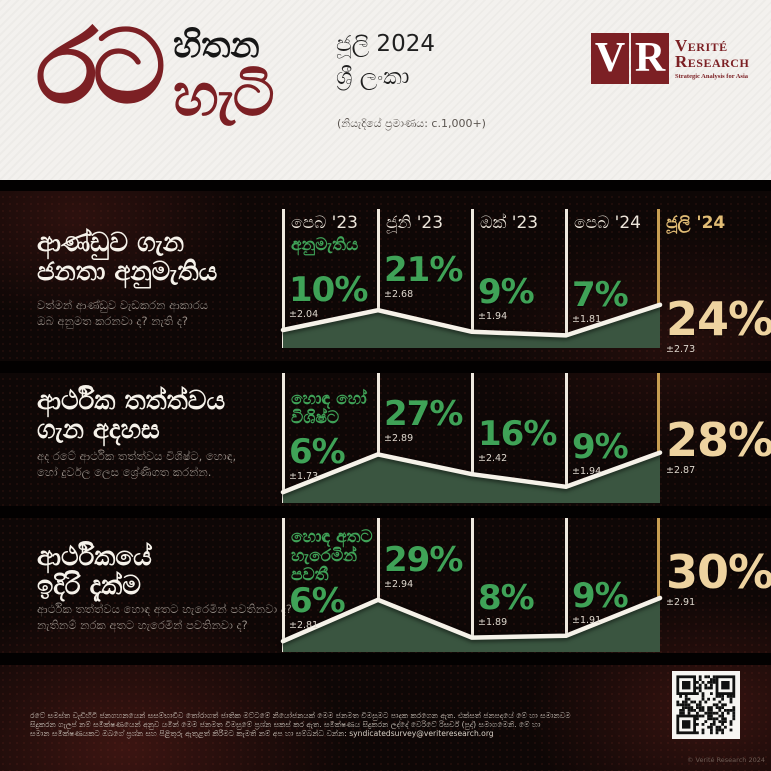 Image resolution: width=771 pixels, height=771 pixels. What do you see at coordinates (712, 61) in the screenshot?
I see `vr-logo-name-2: Research` at bounding box center [712, 61].